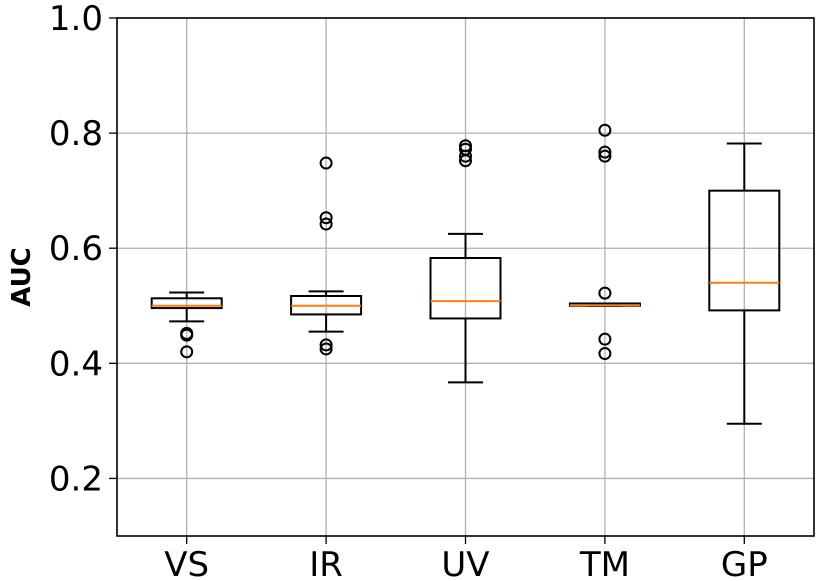 The width and height of the screenshot is (830, 581). What do you see at coordinates (326, 563) in the screenshot?
I see `x-tick-label: IR` at bounding box center [326, 563].